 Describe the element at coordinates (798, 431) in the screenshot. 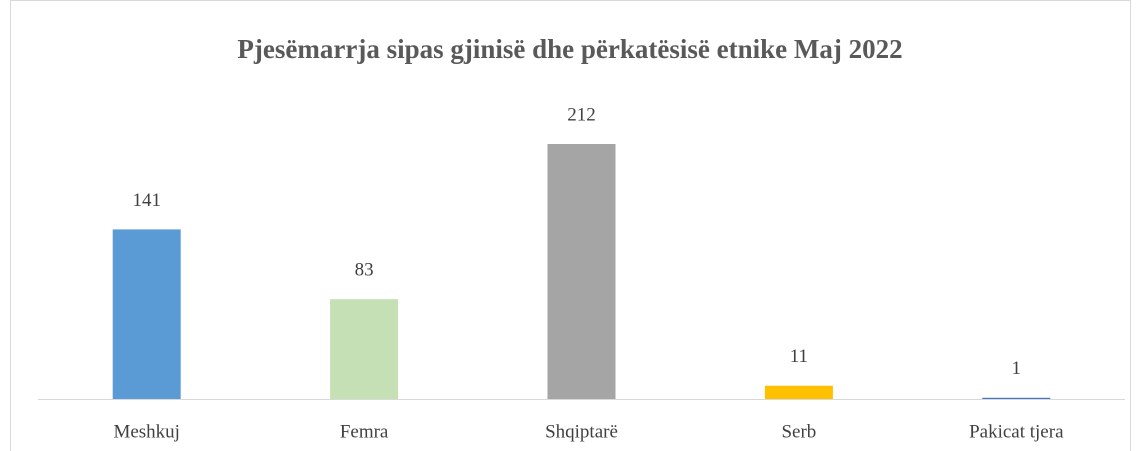

I see `x-tick-label: Serb` at that location.